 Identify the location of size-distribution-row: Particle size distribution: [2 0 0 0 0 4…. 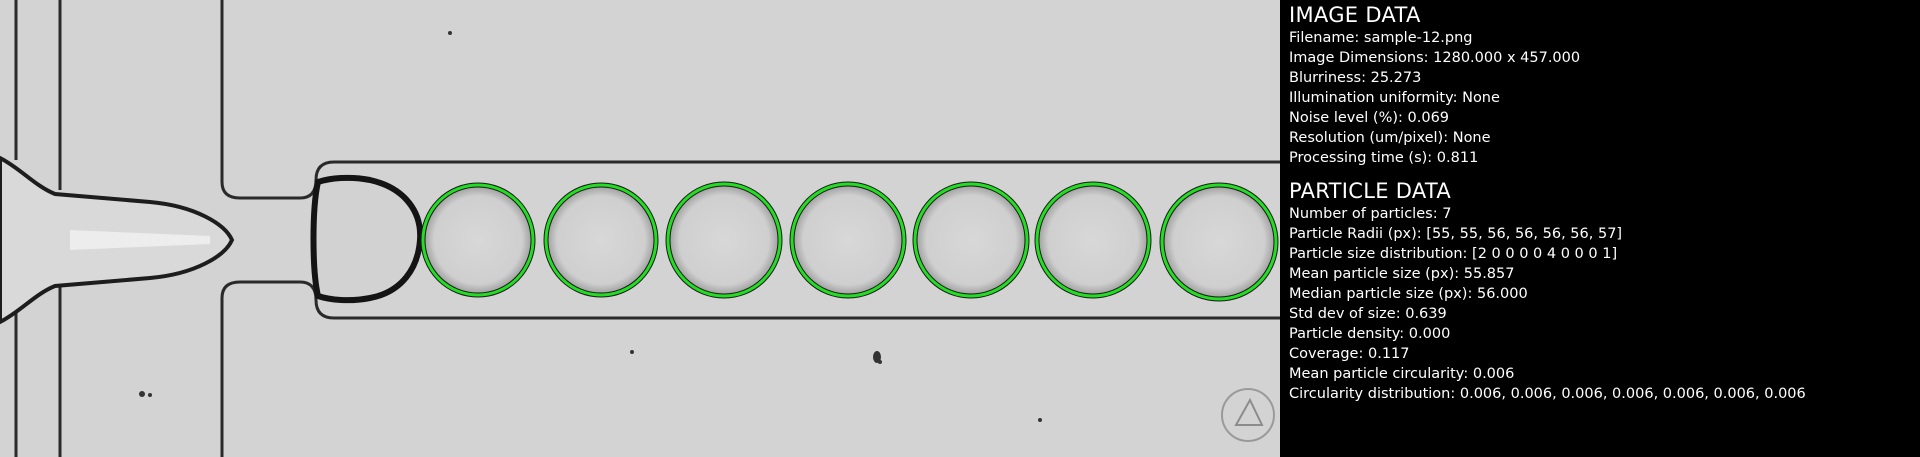
(1453, 254).